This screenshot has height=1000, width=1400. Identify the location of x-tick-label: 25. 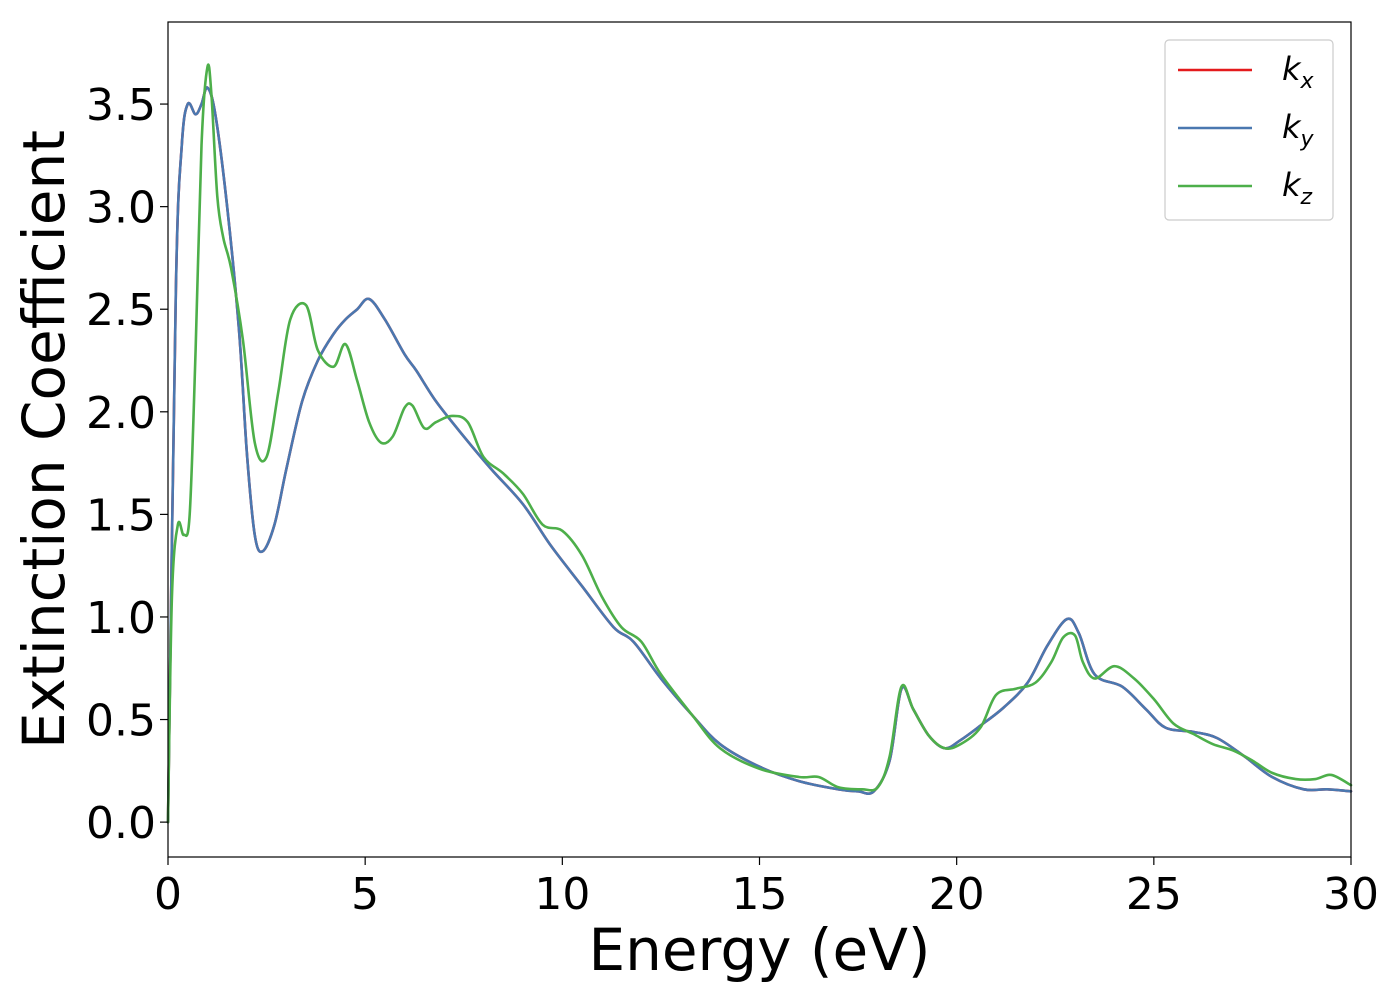
(1154, 894).